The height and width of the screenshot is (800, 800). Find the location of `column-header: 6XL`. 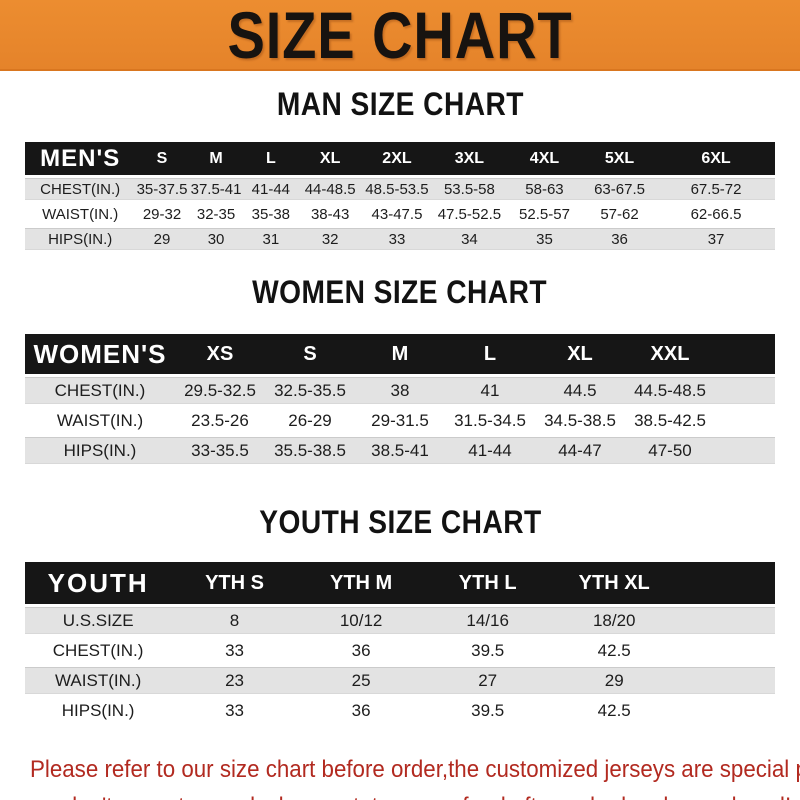

column-header: 6XL is located at coordinates (716, 160).